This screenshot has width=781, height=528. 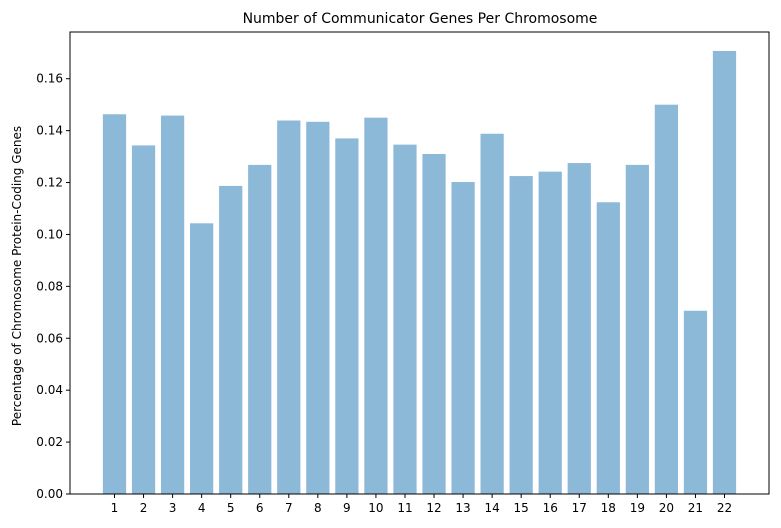 What do you see at coordinates (579, 508) in the screenshot?
I see `x-tick-label: 17` at bounding box center [579, 508].